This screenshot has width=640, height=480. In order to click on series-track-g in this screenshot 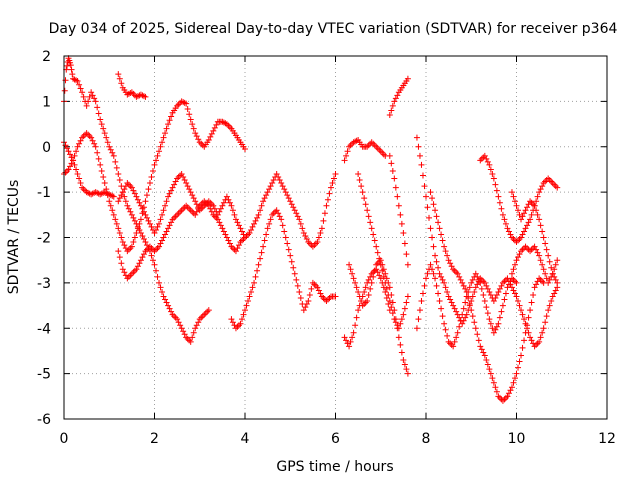, I will do `click(283, 269)`.